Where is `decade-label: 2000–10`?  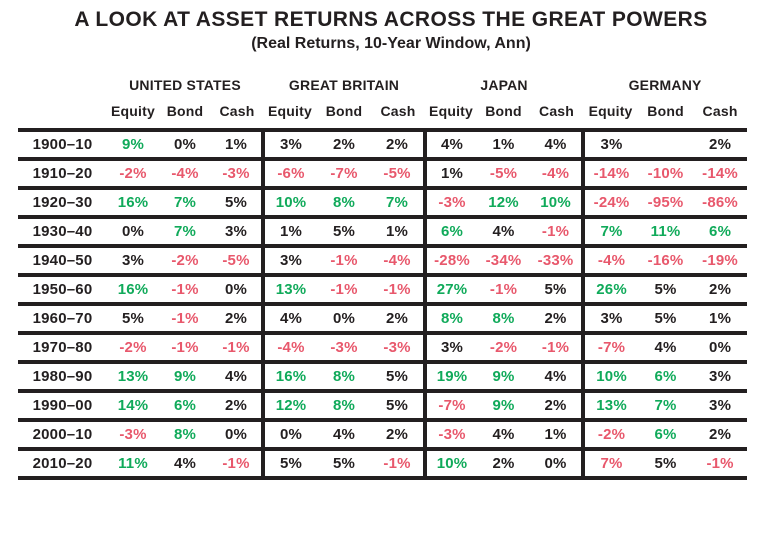
decade-label: 2000–10 is located at coordinates (62, 434).